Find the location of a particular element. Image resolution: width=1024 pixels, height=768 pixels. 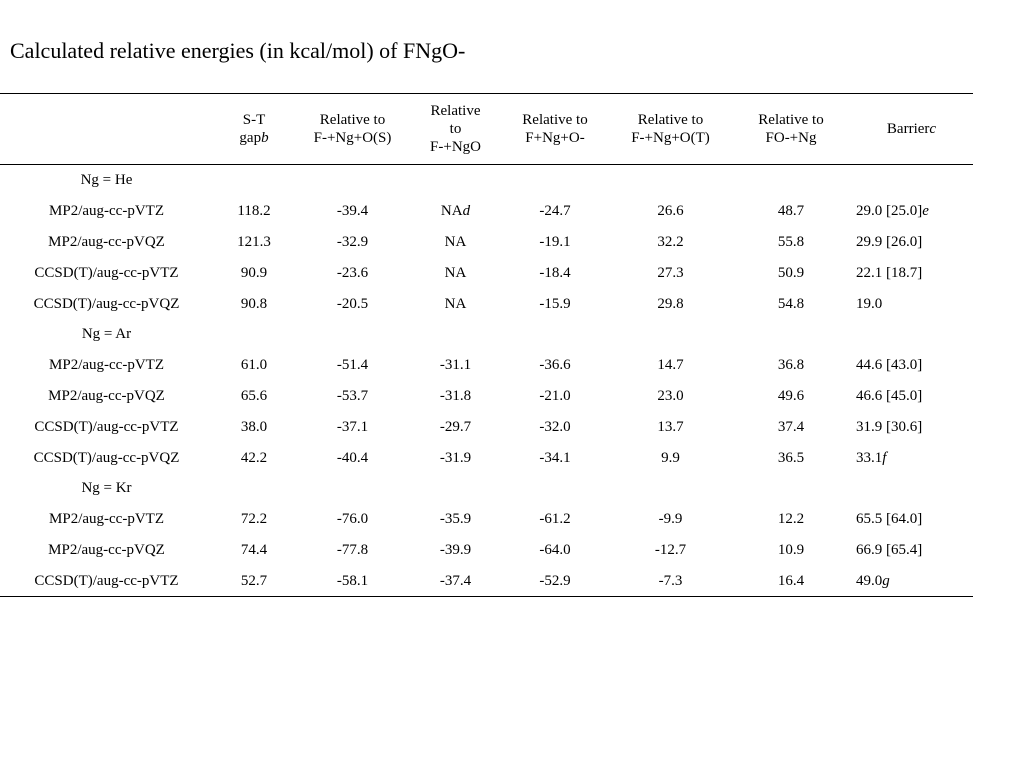

st-gap-cell: 72.2 is located at coordinates (254, 519).